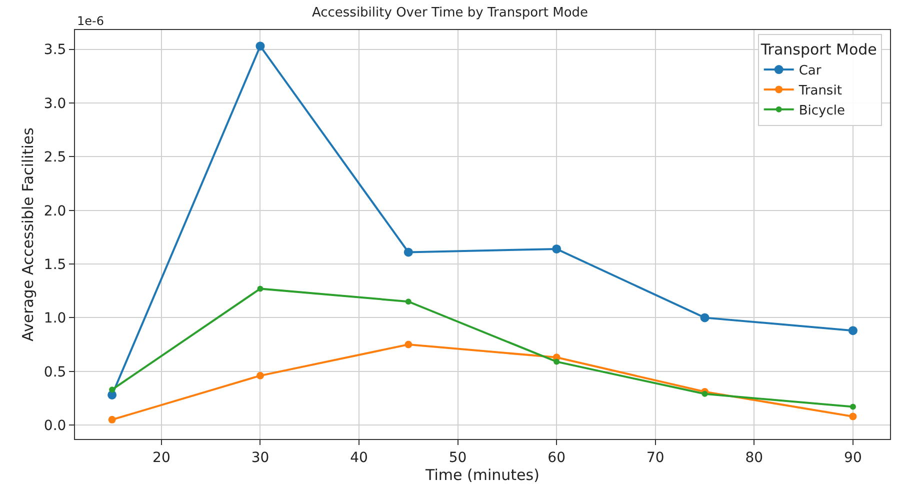 This screenshot has height=494, width=900. Describe the element at coordinates (557, 458) in the screenshot. I see `x-tick-label: 60` at that location.